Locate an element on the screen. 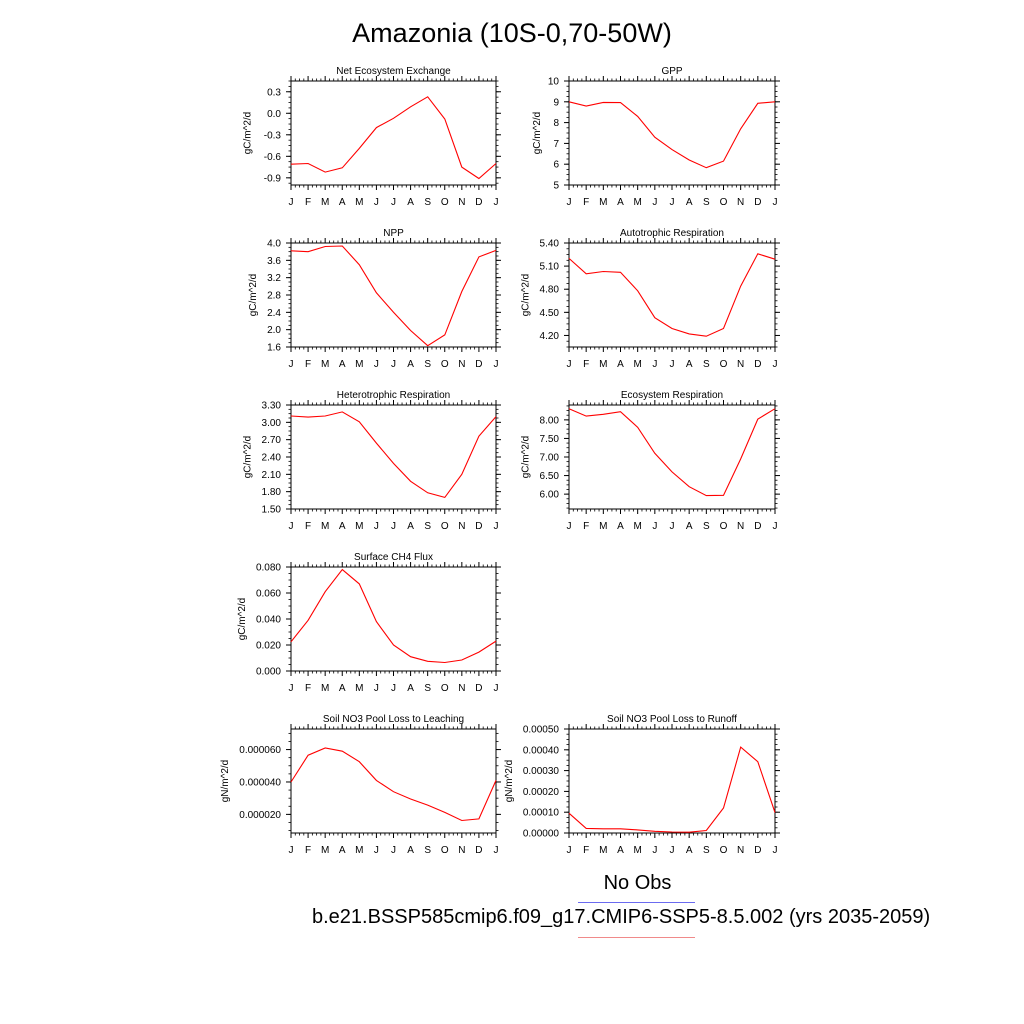  y-axis-label: gN/m^2/d is located at coordinates (509, 781).